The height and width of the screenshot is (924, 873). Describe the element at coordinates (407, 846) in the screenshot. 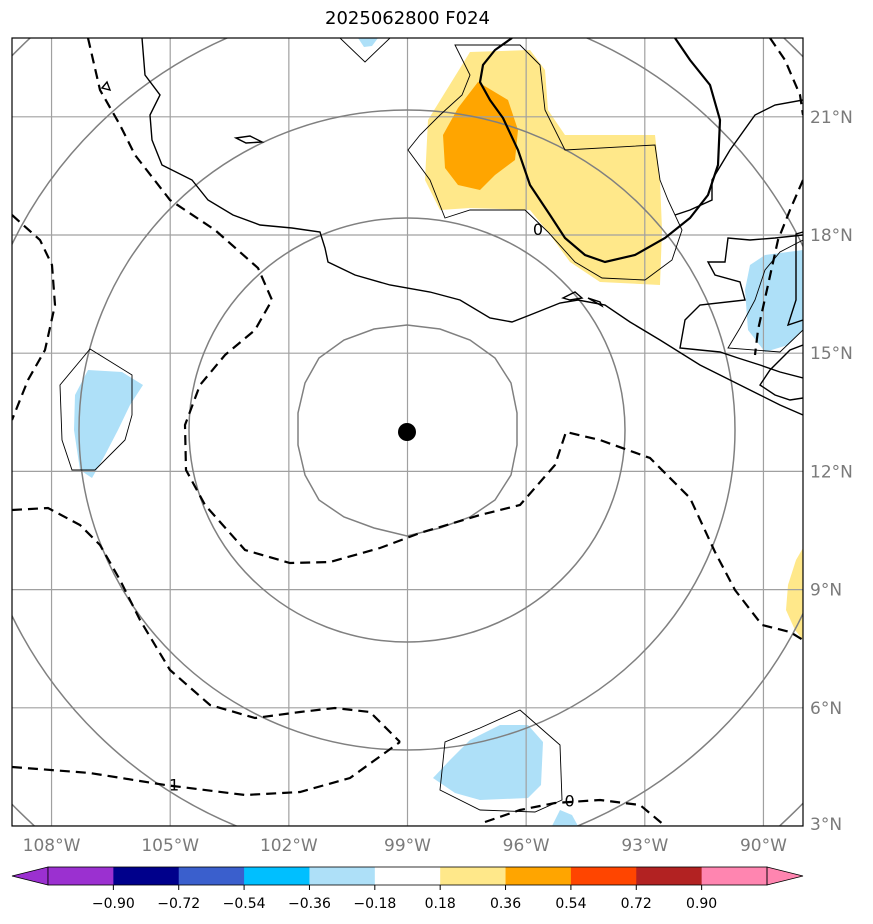

I see `longitude-tick-label: 99°W` at that location.